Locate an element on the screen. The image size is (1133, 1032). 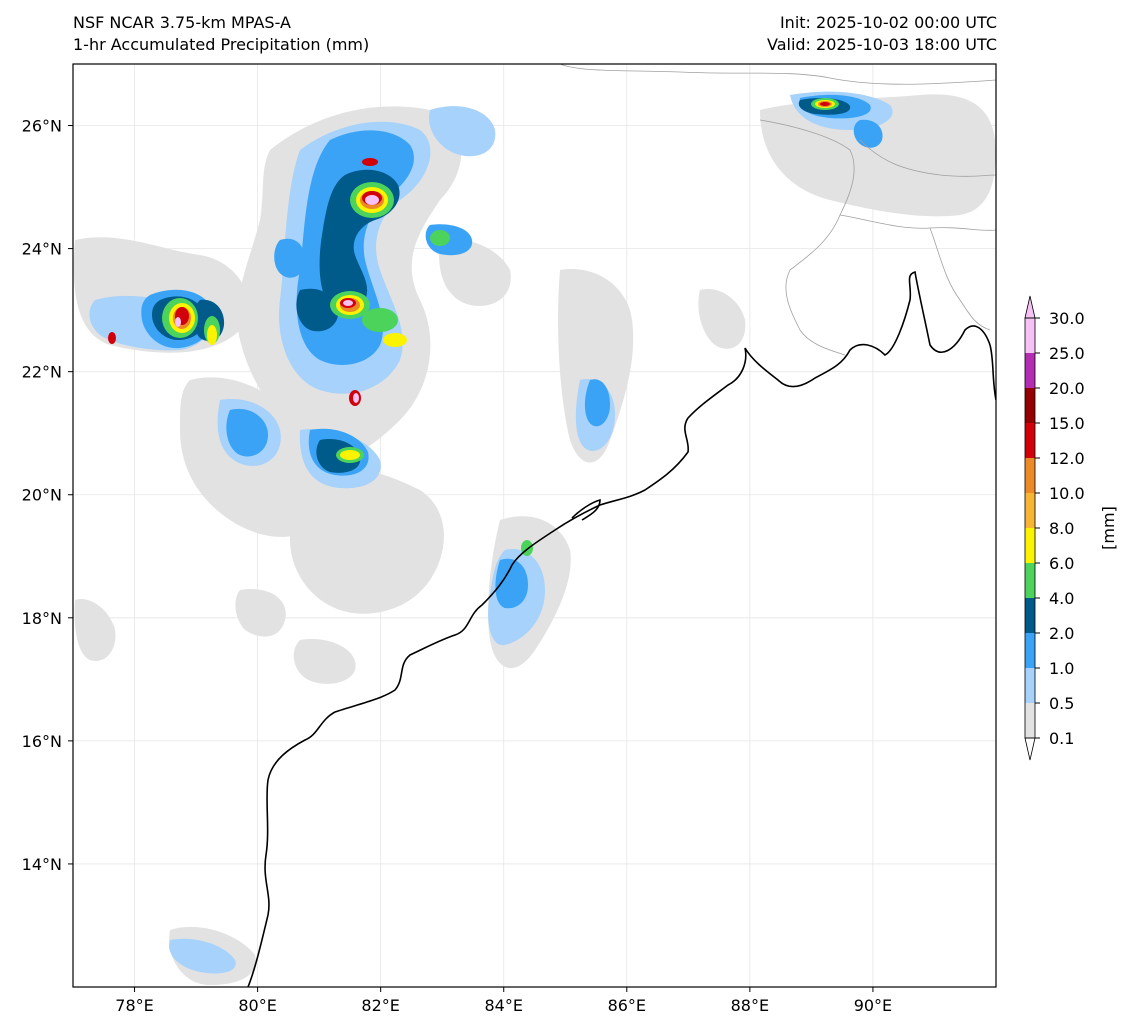
field-title: 1-hr Accumulated Precipitation (mm) is located at coordinates (221, 44).